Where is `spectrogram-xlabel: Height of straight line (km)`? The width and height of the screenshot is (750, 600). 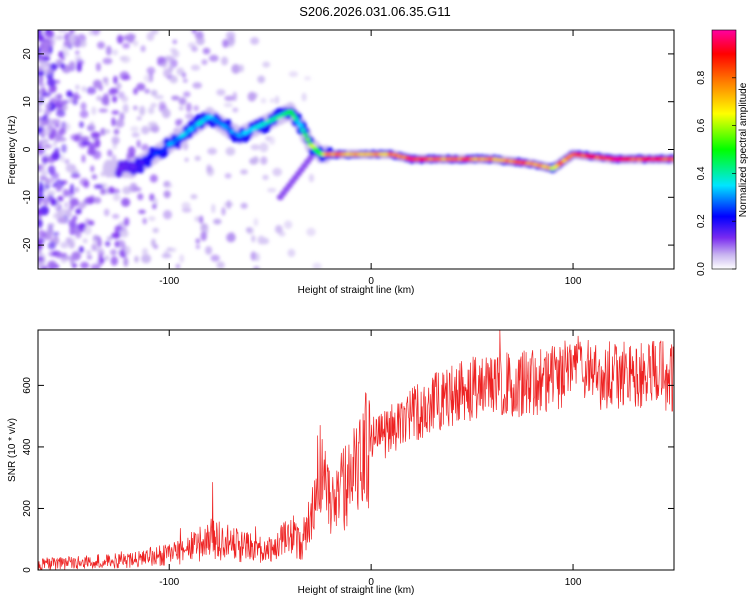 spectrogram-xlabel: Height of straight line (km) is located at coordinates (356, 290).